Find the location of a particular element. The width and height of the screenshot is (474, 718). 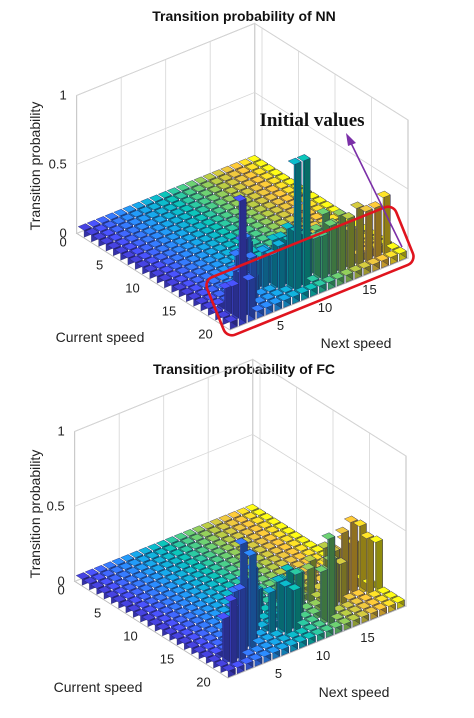

bar-x19-y3 is located at coordinates (376, 565).